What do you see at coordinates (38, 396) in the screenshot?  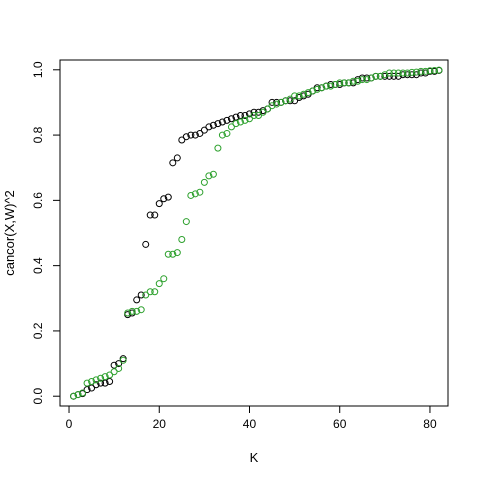 I see `y-tick-label: 0.0` at bounding box center [38, 396].